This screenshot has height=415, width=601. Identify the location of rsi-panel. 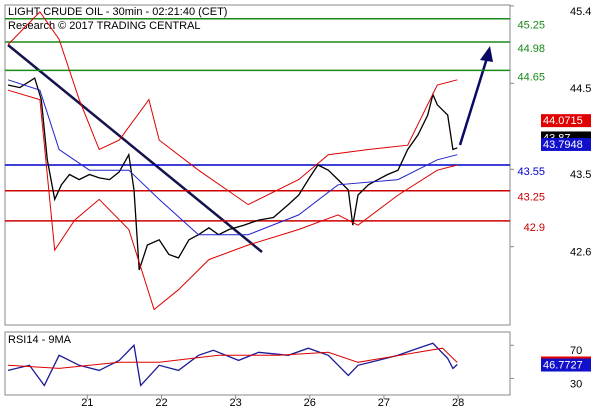
(257, 363).